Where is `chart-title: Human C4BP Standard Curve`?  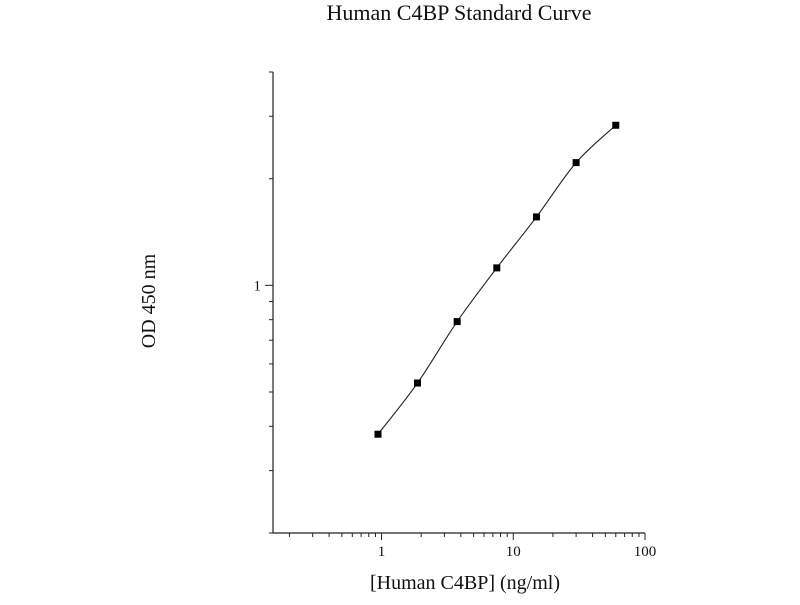 chart-title: Human C4BP Standard Curve is located at coordinates (459, 12).